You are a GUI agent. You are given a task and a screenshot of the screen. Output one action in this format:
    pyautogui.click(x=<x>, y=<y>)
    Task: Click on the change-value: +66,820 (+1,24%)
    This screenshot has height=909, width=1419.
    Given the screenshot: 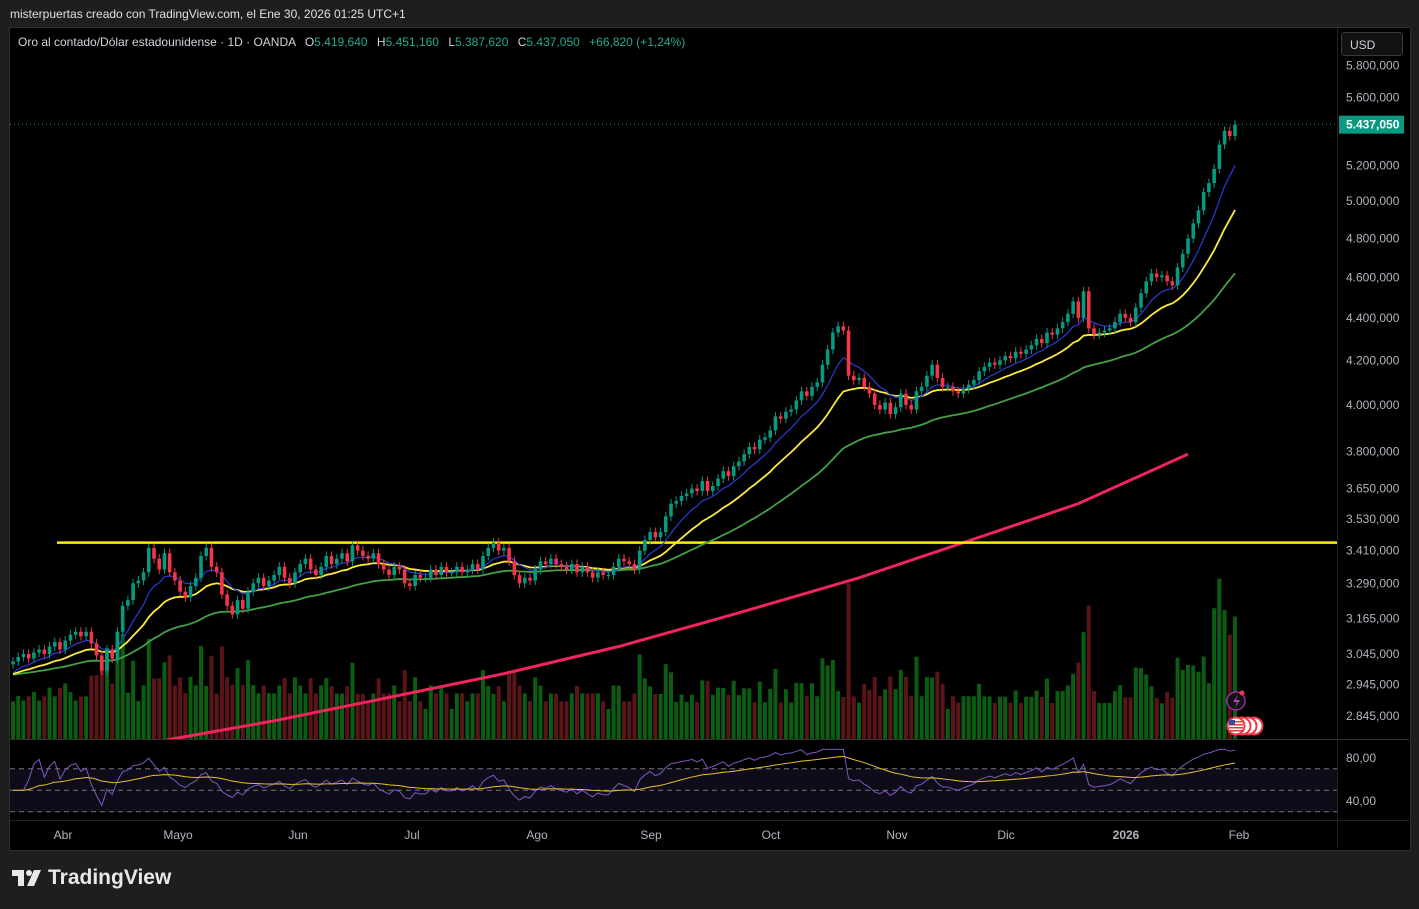 What is the action you would take?
    pyautogui.click(x=637, y=42)
    